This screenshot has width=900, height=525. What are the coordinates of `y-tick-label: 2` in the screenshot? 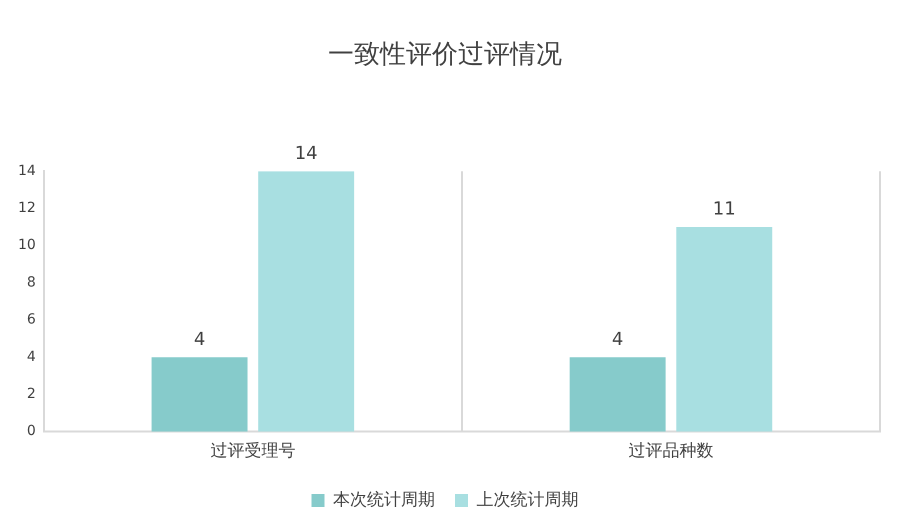 It's located at (31, 394).